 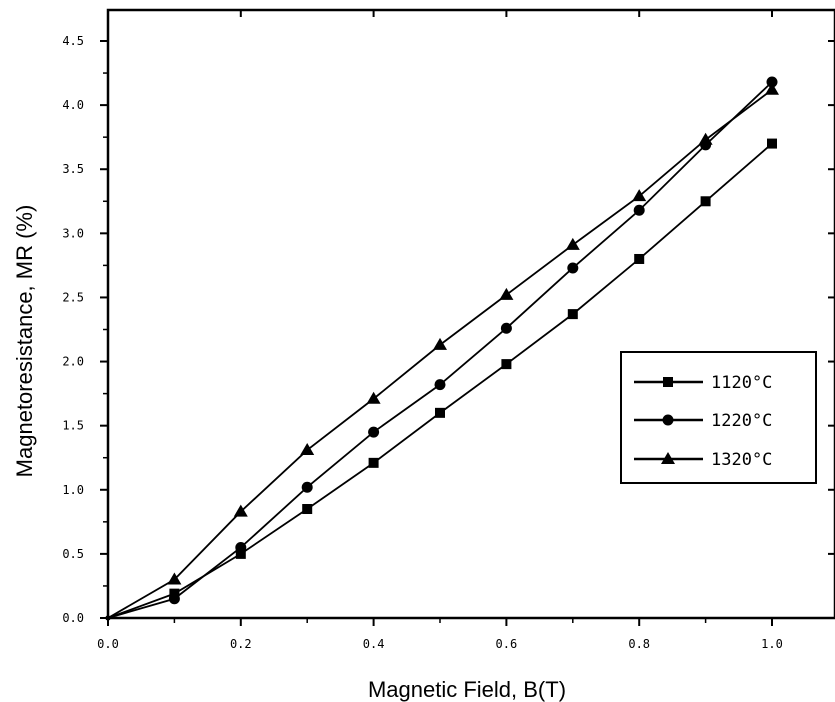 What do you see at coordinates (772, 644) in the screenshot?
I see `x-tick-label: 1.0` at bounding box center [772, 644].